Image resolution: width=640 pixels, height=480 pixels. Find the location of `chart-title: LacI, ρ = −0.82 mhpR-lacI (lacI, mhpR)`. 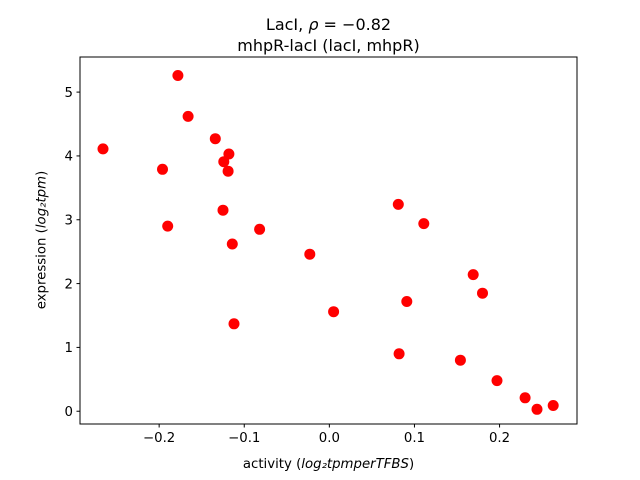

chart-title: LacI, ρ = −0.82 mhpR-lacI (lacI, mhpR) is located at coordinates (328, 35).